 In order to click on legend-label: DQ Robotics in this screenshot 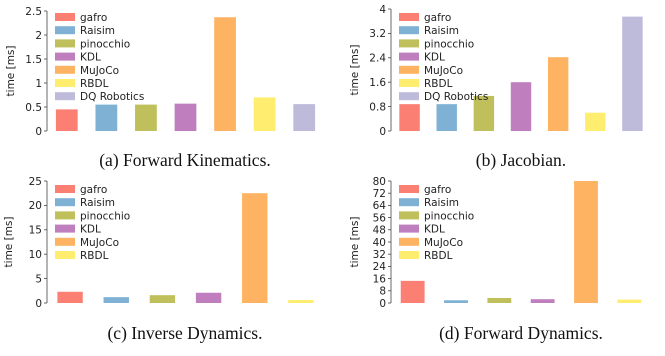, I will do `click(456, 97)`.